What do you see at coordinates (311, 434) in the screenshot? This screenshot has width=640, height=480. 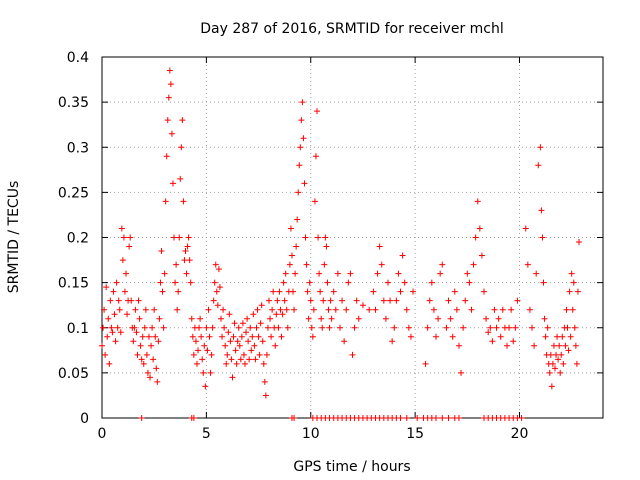 I see `x-tick-label: 10` at bounding box center [311, 434].